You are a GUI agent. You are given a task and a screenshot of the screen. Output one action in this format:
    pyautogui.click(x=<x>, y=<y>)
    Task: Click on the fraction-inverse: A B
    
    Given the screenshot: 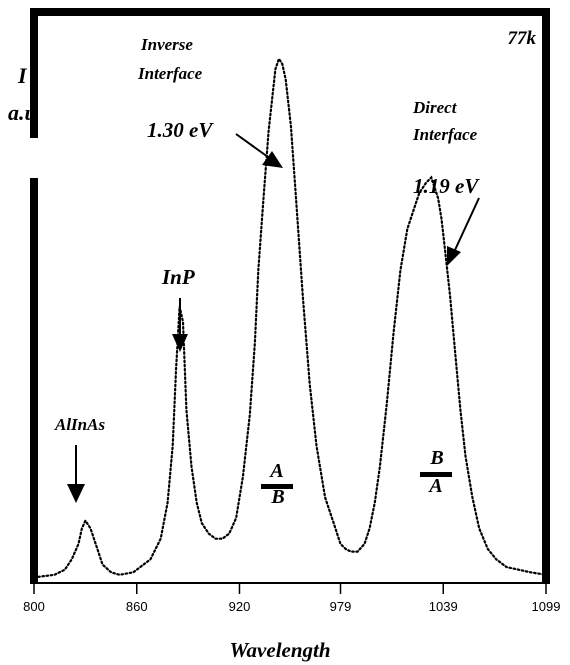 What is the action you would take?
    pyautogui.click(x=277, y=484)
    